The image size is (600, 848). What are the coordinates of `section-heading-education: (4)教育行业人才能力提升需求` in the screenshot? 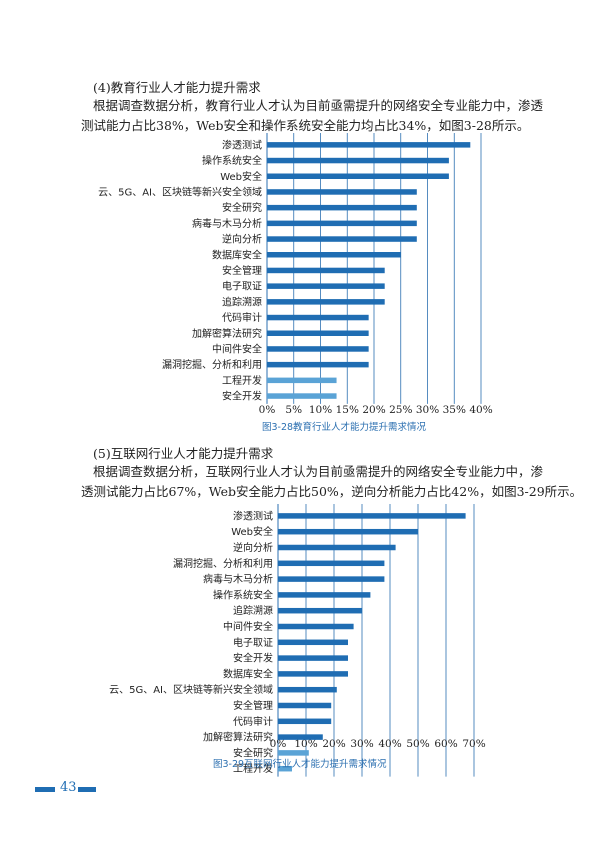 It's located at (177, 87).